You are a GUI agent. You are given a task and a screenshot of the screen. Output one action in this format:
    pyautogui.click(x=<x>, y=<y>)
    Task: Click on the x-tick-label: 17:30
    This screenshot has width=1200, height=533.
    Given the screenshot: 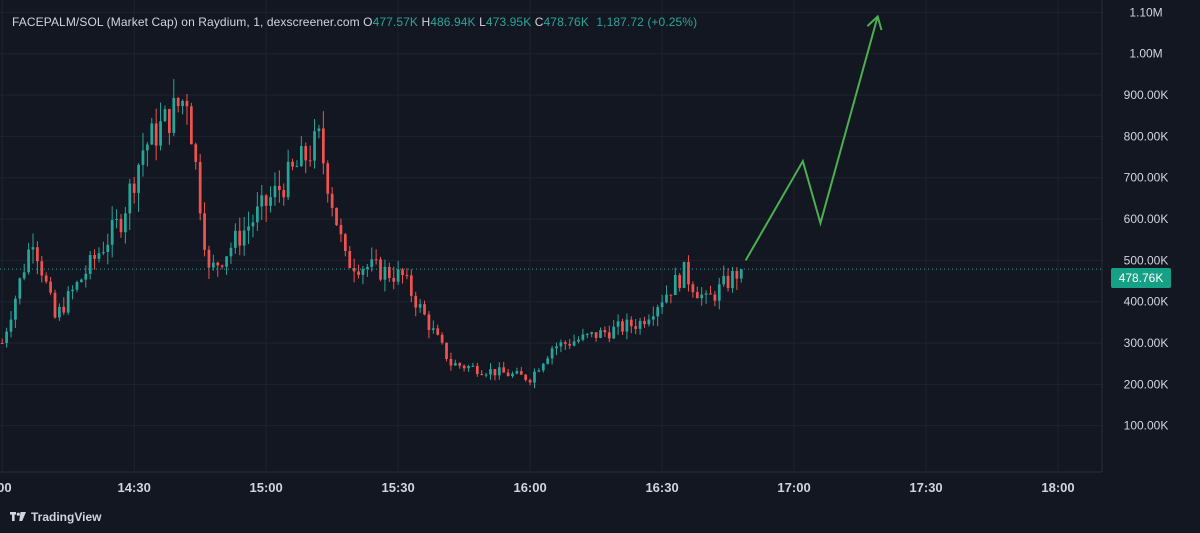 What is the action you would take?
    pyautogui.click(x=925, y=487)
    